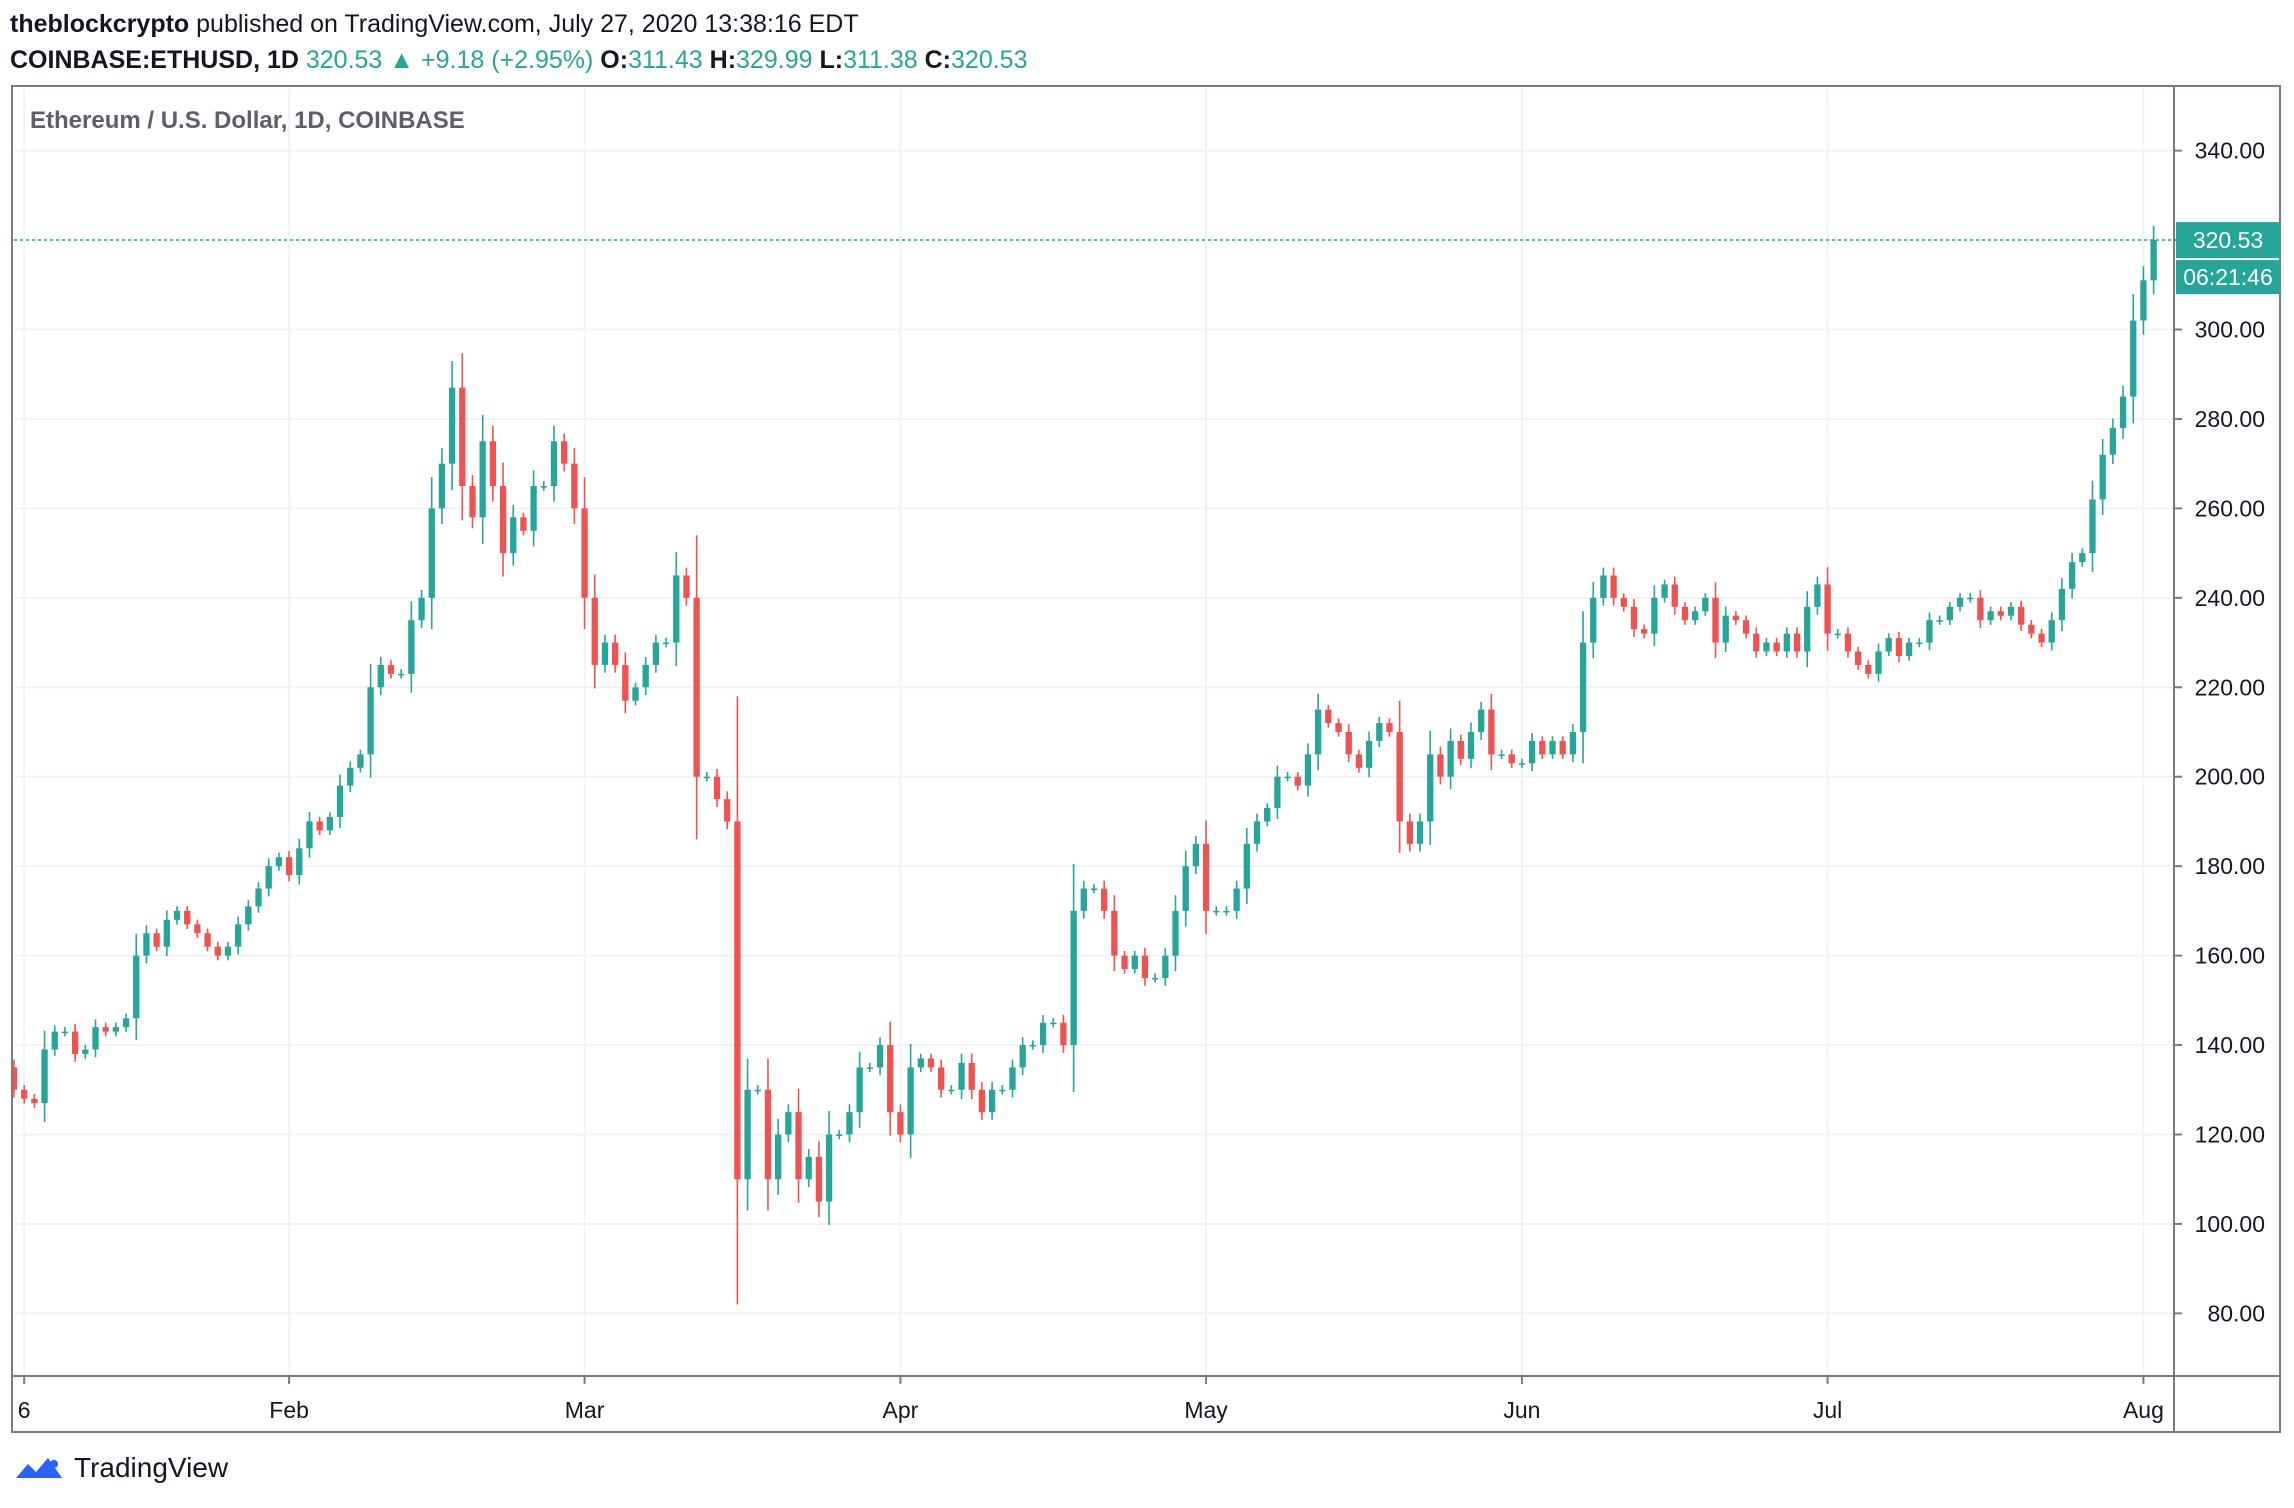 The image size is (2294, 1508). What do you see at coordinates (507, 60) in the screenshot?
I see `price-change: +9.18 (+2.95%)` at bounding box center [507, 60].